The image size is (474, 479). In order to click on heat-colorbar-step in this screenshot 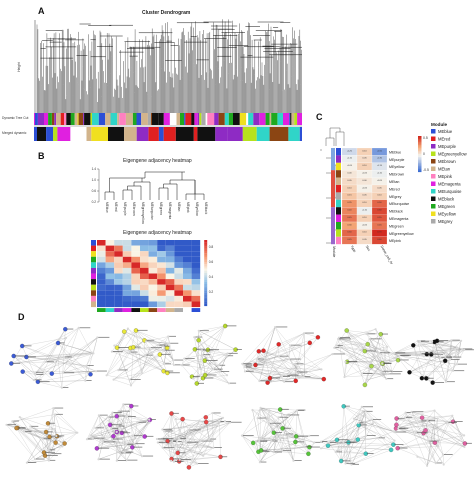, I will do `click(206, 267)`.